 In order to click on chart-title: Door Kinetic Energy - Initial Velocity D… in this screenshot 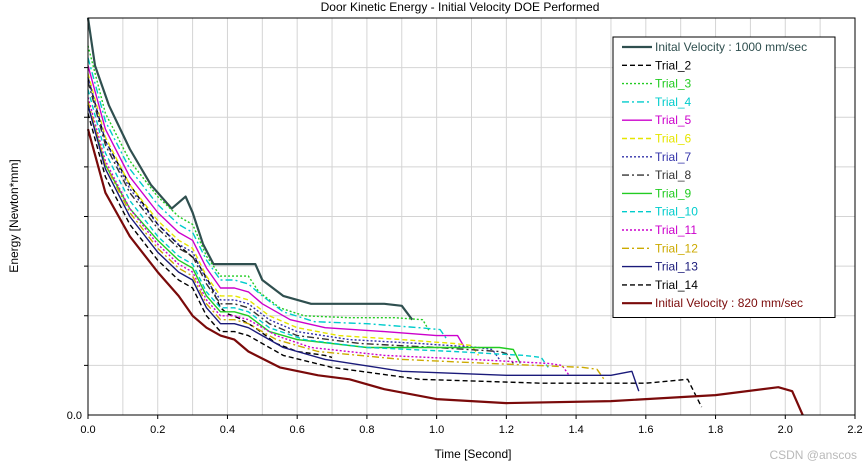, I will do `click(460, 7)`.